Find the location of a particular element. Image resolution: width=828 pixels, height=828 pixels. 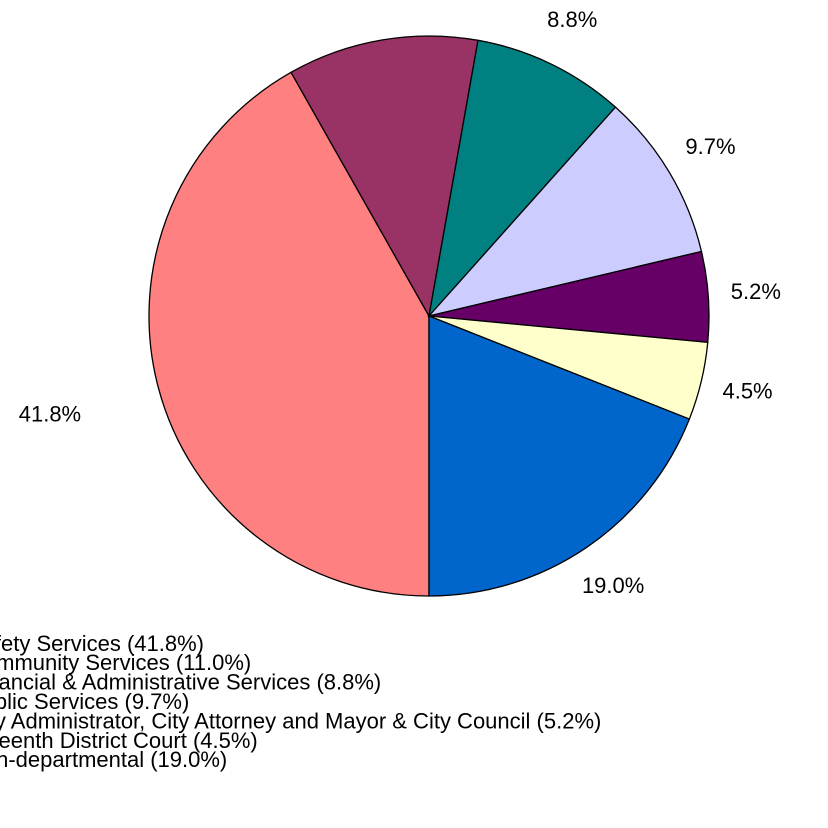

legend-label: Fifteenth District Court (4.5%) is located at coordinates (129, 740).